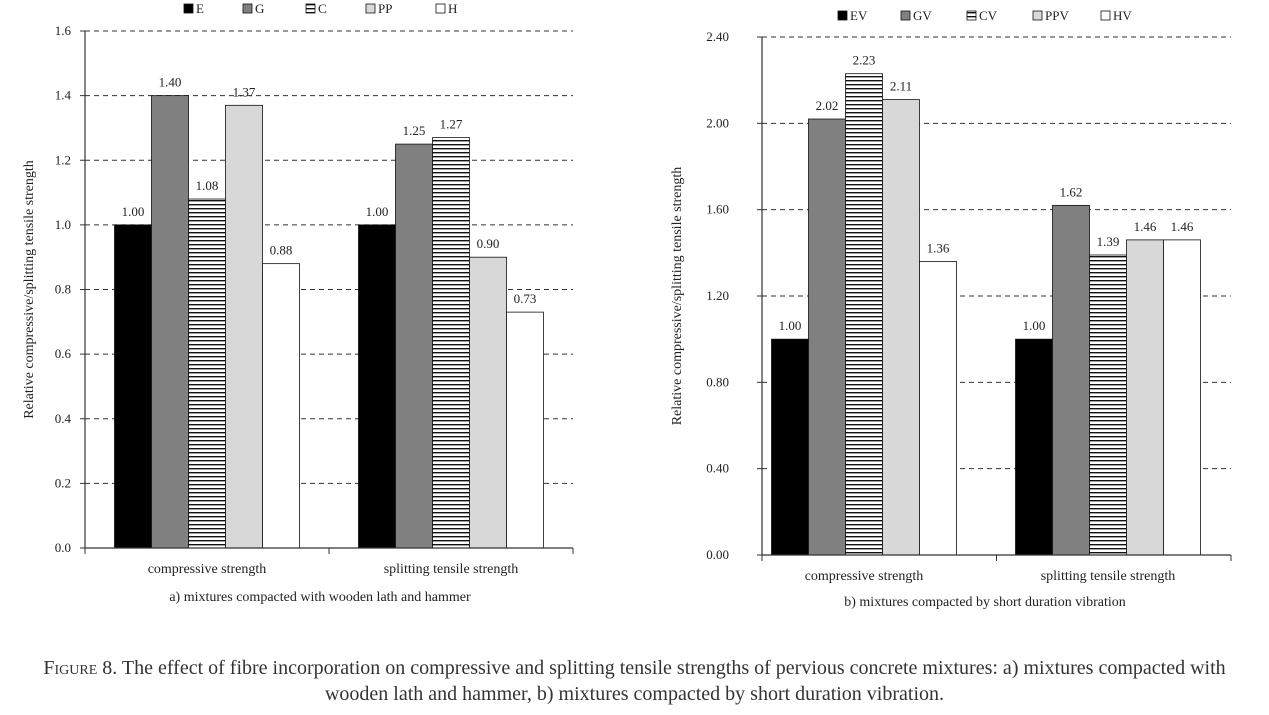 The width and height of the screenshot is (1269, 715). I want to click on legend-swatch-pp, so click(370, 8).